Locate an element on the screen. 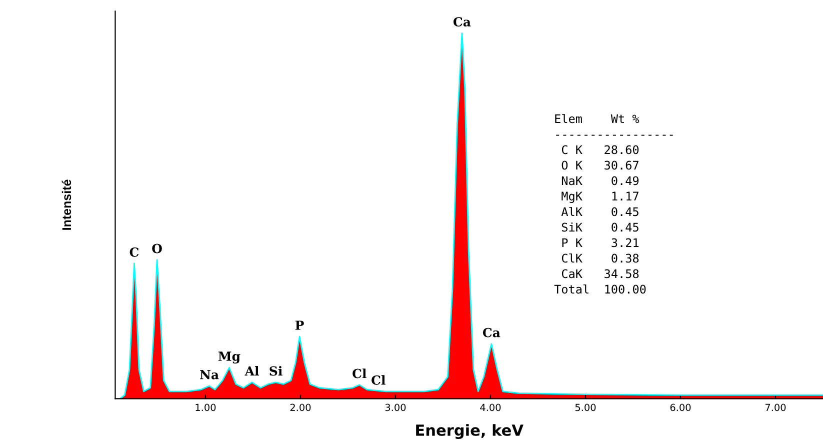 This screenshot has width=823, height=448. annotation: NaK 0.49 is located at coordinates (600, 181).